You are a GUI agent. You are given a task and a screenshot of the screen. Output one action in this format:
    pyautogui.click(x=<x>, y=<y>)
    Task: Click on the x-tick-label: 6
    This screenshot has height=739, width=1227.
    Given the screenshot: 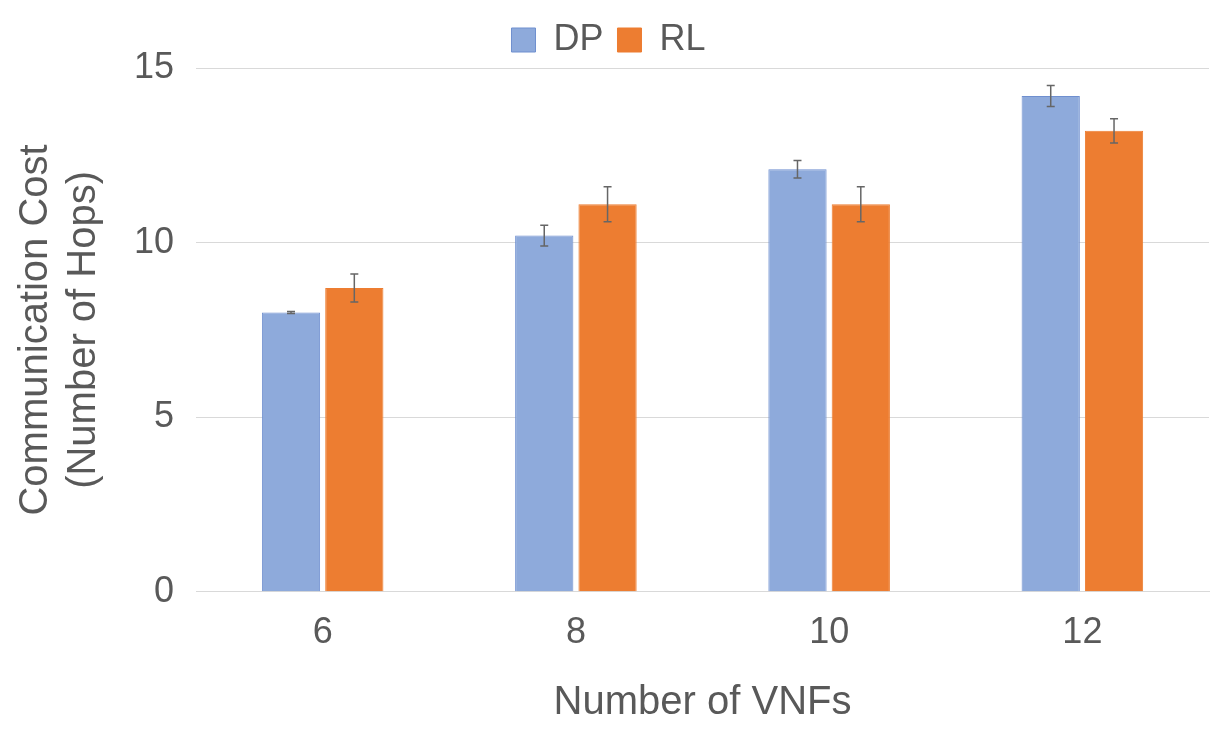 What is the action you would take?
    pyautogui.click(x=322, y=631)
    